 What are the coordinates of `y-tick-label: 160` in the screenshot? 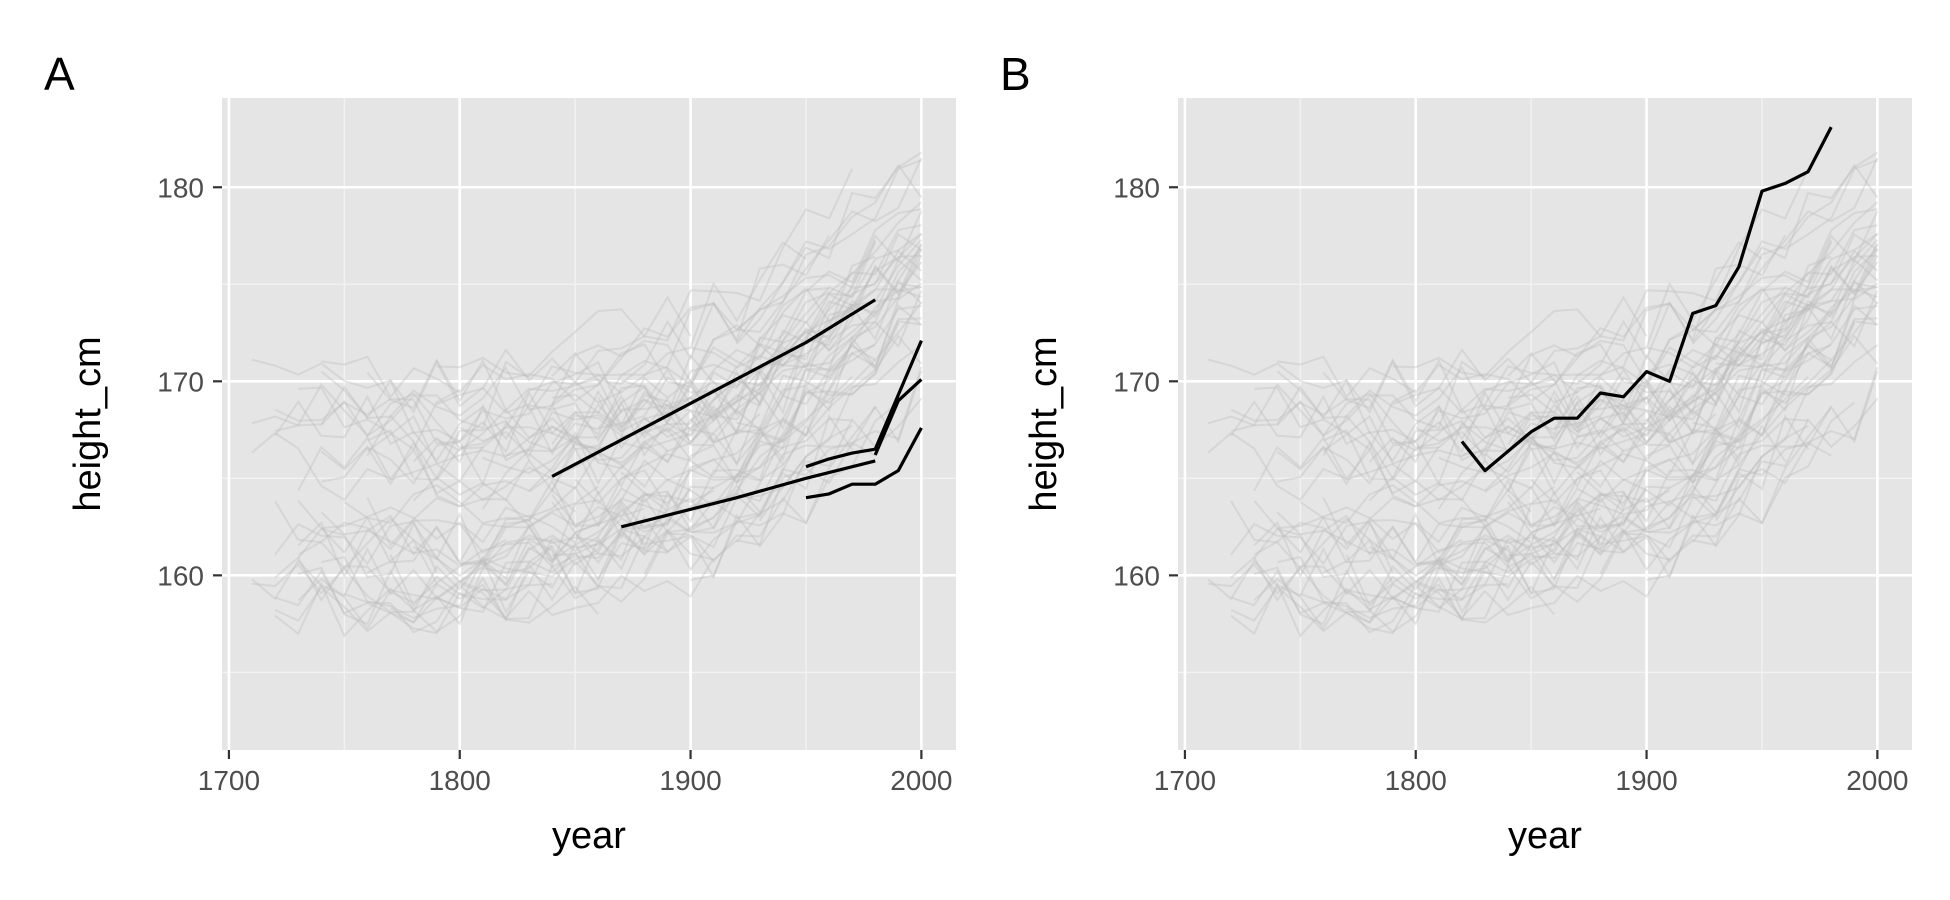 It's located at (1136, 575).